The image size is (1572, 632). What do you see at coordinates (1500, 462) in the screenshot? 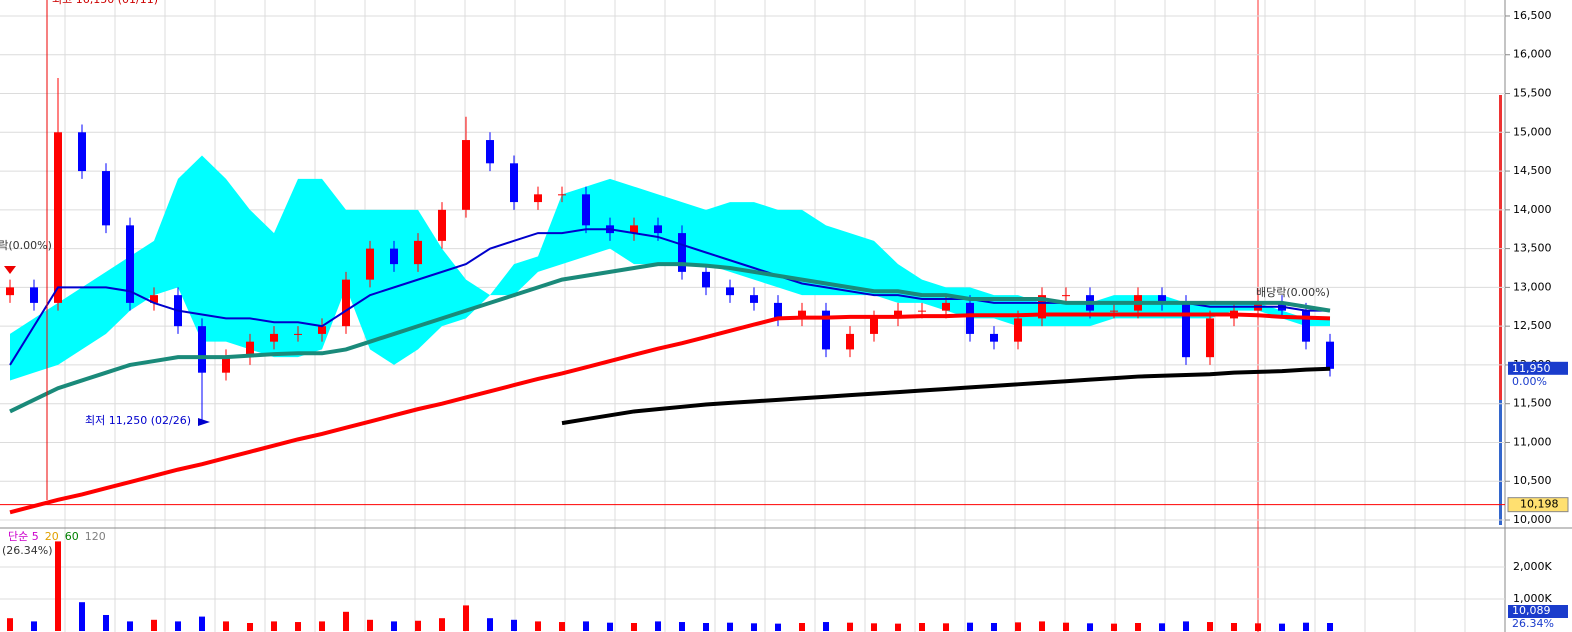
I see `range-bar` at bounding box center [1500, 462].